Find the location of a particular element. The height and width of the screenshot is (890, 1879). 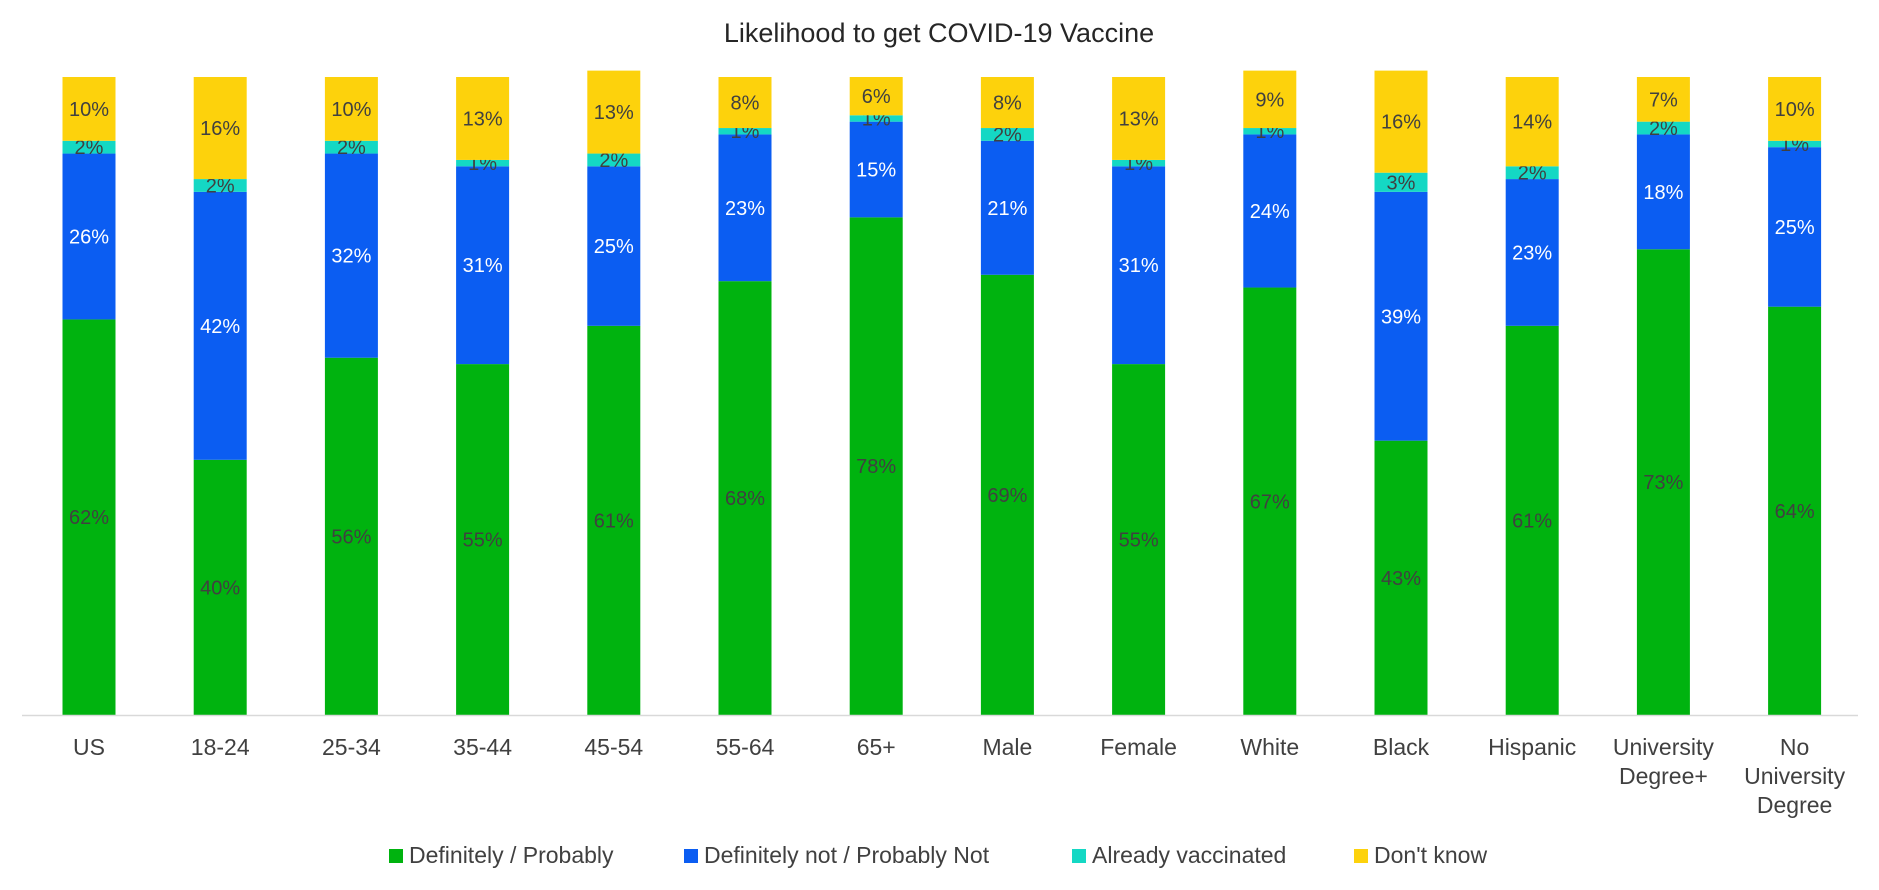

bar-segment-already-vaccinated-white is located at coordinates (1270, 131).